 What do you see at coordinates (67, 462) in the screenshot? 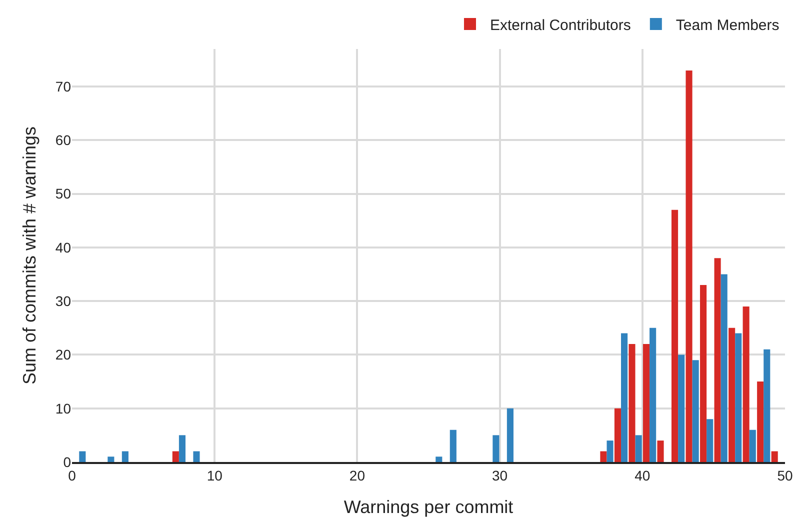
I see `y-tick-label: 0` at bounding box center [67, 462].